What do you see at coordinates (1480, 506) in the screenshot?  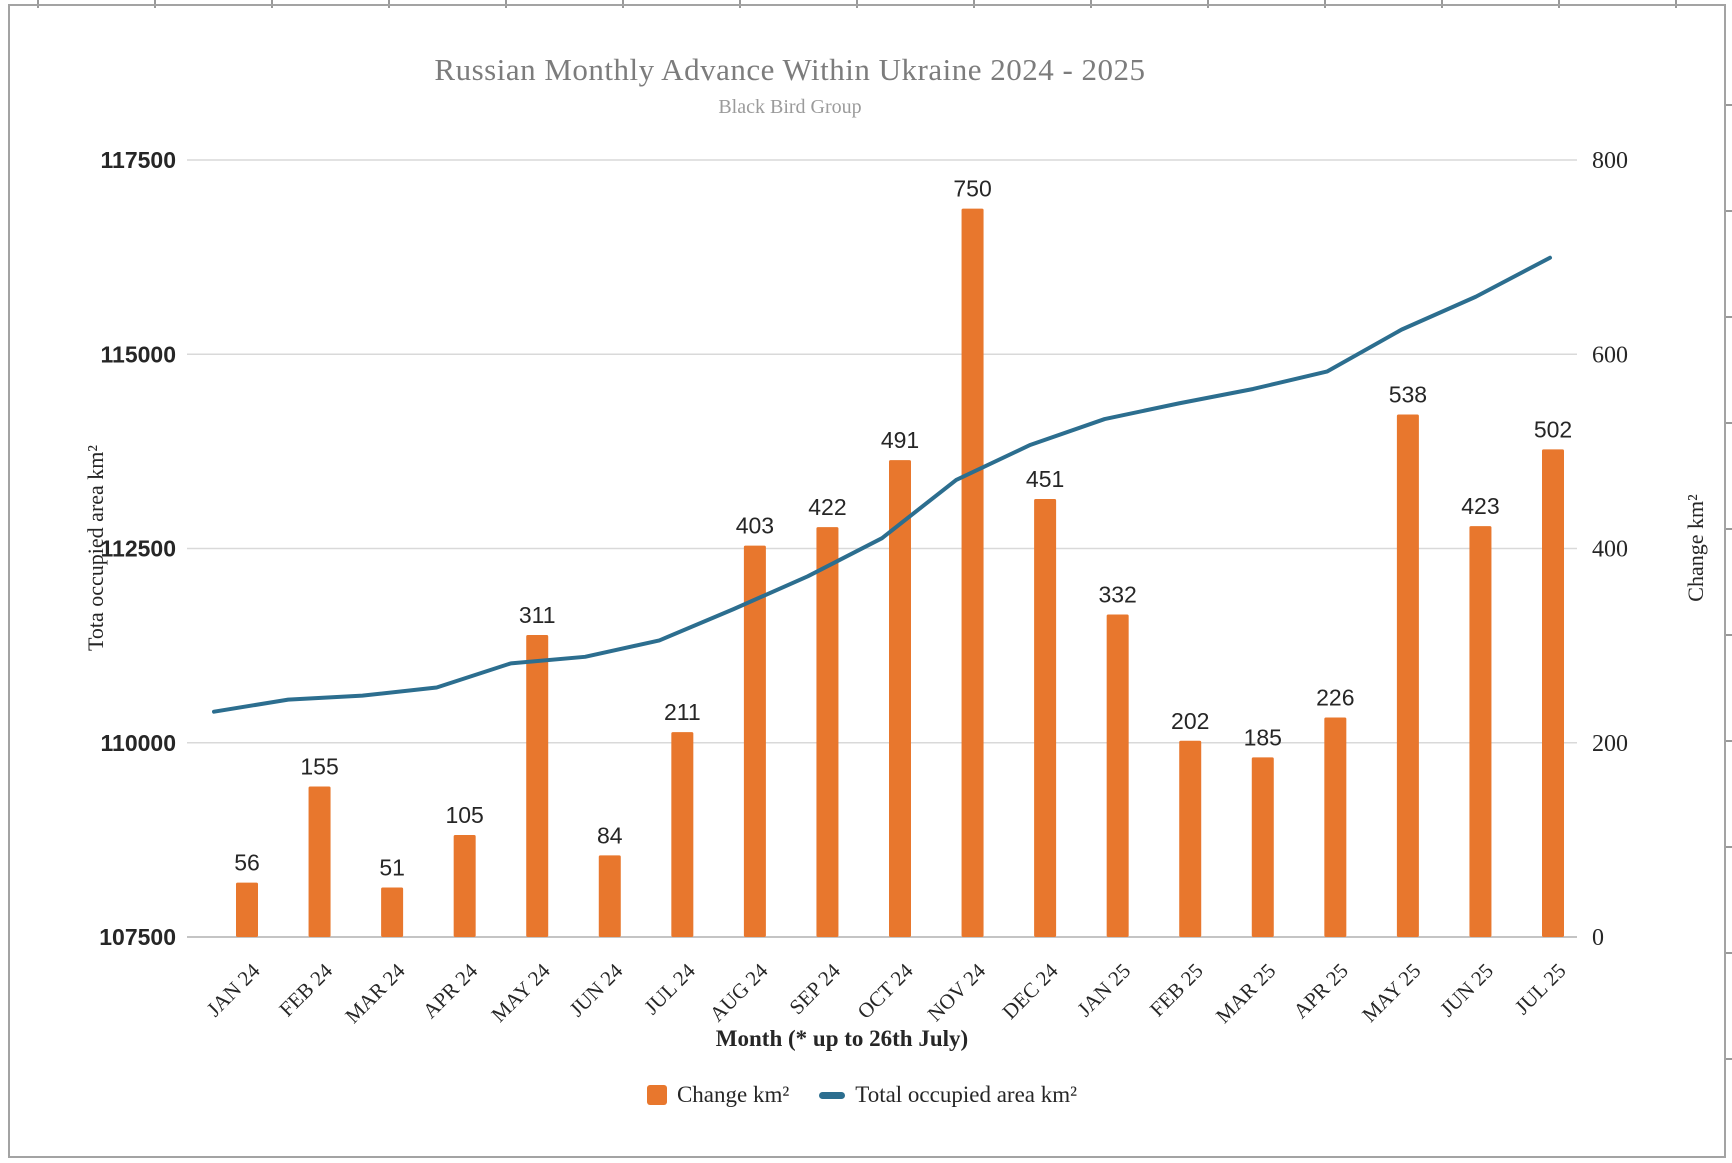 I see `bar-value-label: 423` at bounding box center [1480, 506].